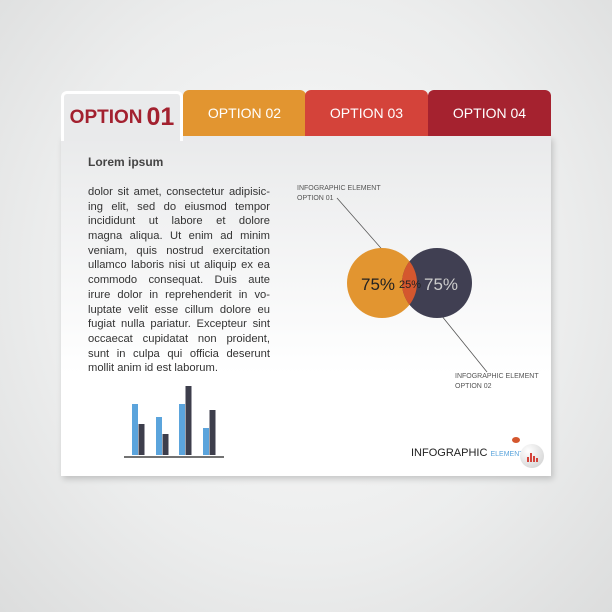 This screenshot has width=612, height=612. What do you see at coordinates (179, 353) in the screenshot?
I see `body-line: sunt in culpa qui officia deserunt` at bounding box center [179, 353].